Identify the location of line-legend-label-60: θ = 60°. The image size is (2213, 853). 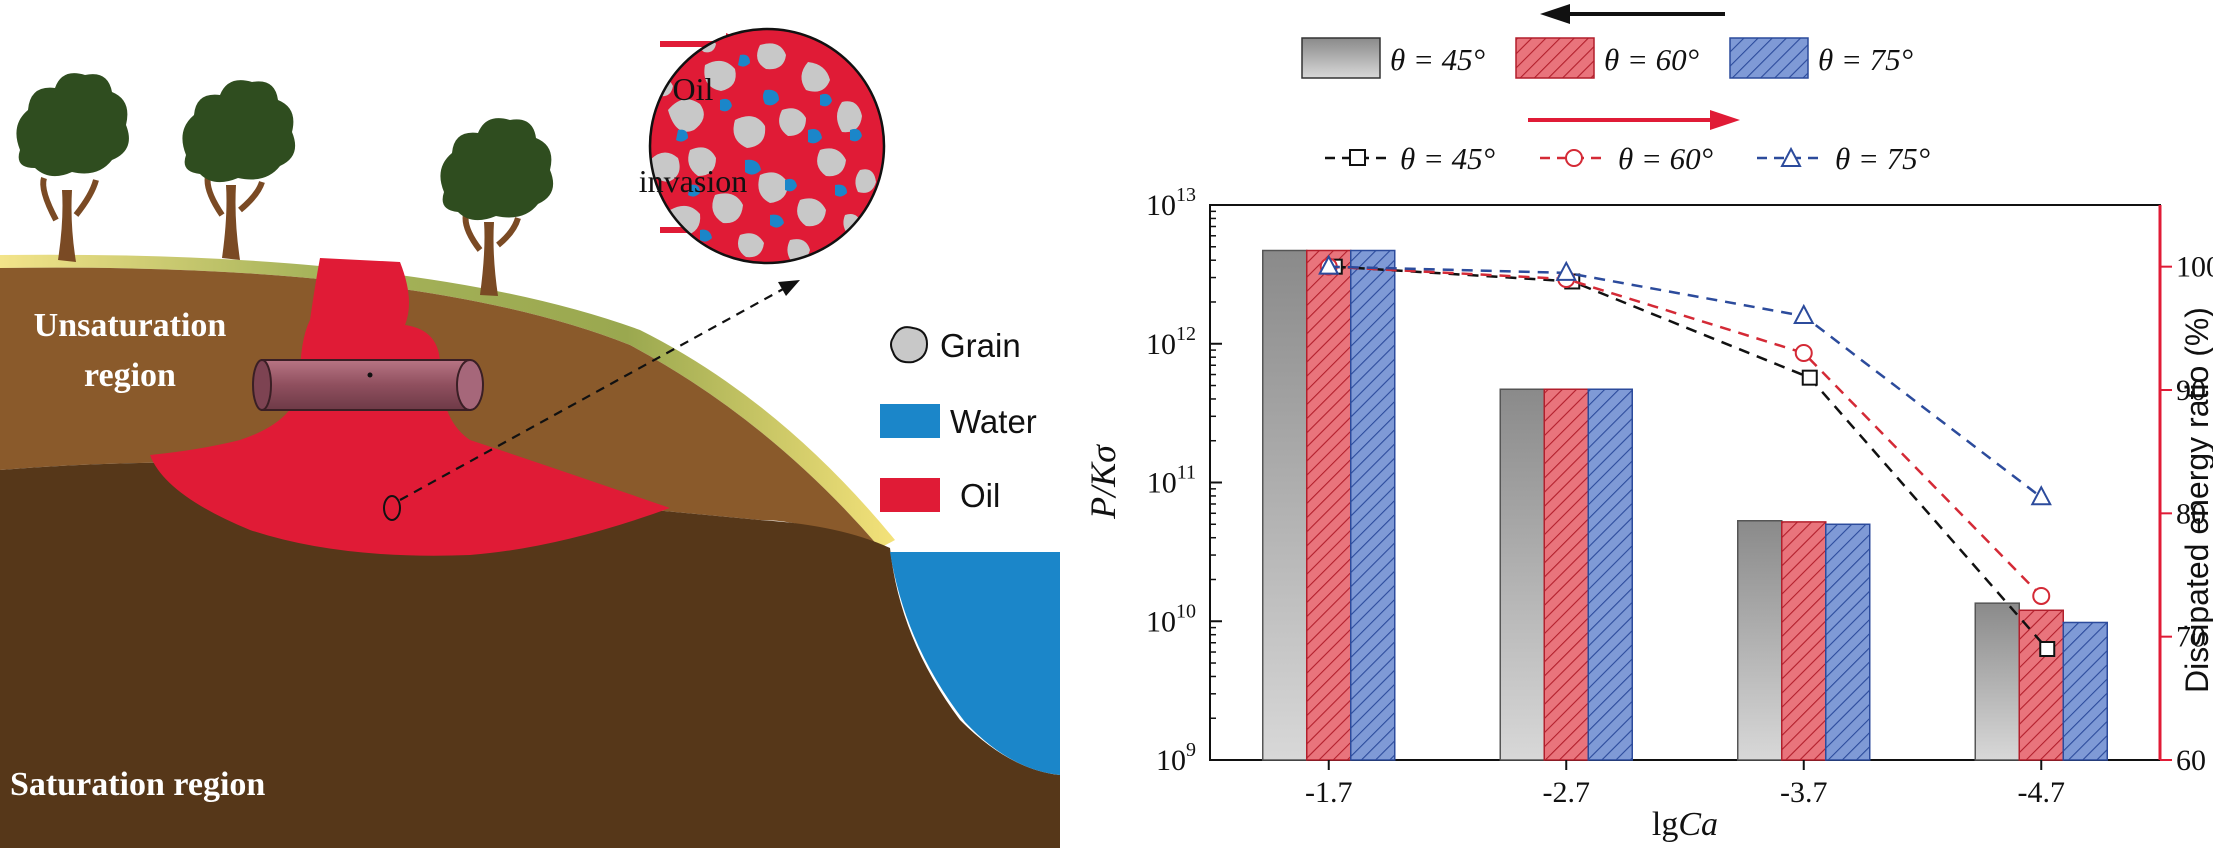
(1665, 158).